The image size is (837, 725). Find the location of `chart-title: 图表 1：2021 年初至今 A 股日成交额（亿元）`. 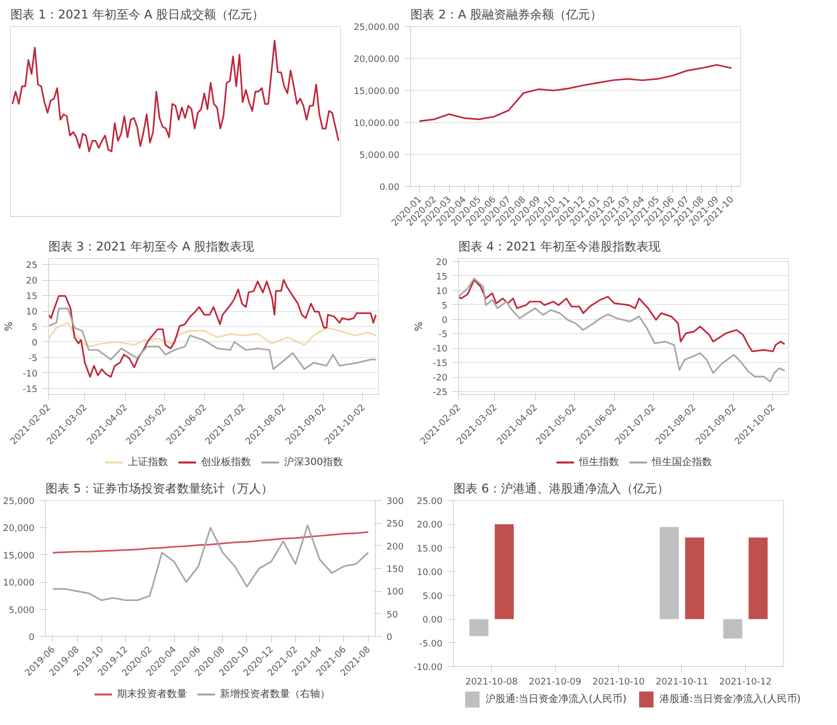

chart-title: 图表 1：2021 年初至今 A 股日成交额（亿元） is located at coordinates (137, 15).